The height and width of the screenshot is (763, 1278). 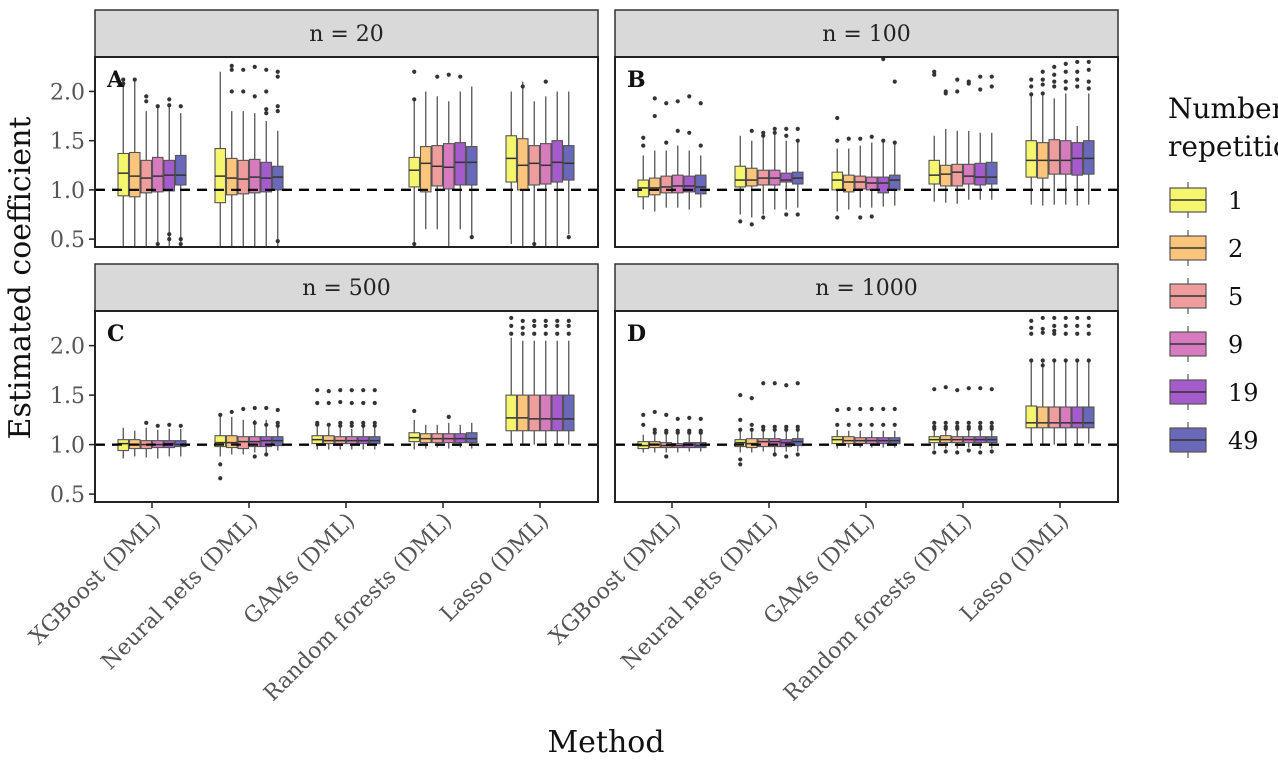 What do you see at coordinates (1042, 137) in the screenshot?
I see `box-lasso-dml--rep-2` at bounding box center [1042, 137].